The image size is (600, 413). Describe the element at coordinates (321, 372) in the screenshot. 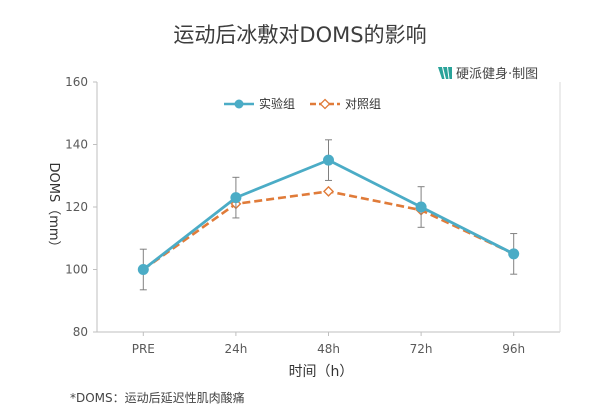

I see `x-axis-label: 时间（h）` at that location.